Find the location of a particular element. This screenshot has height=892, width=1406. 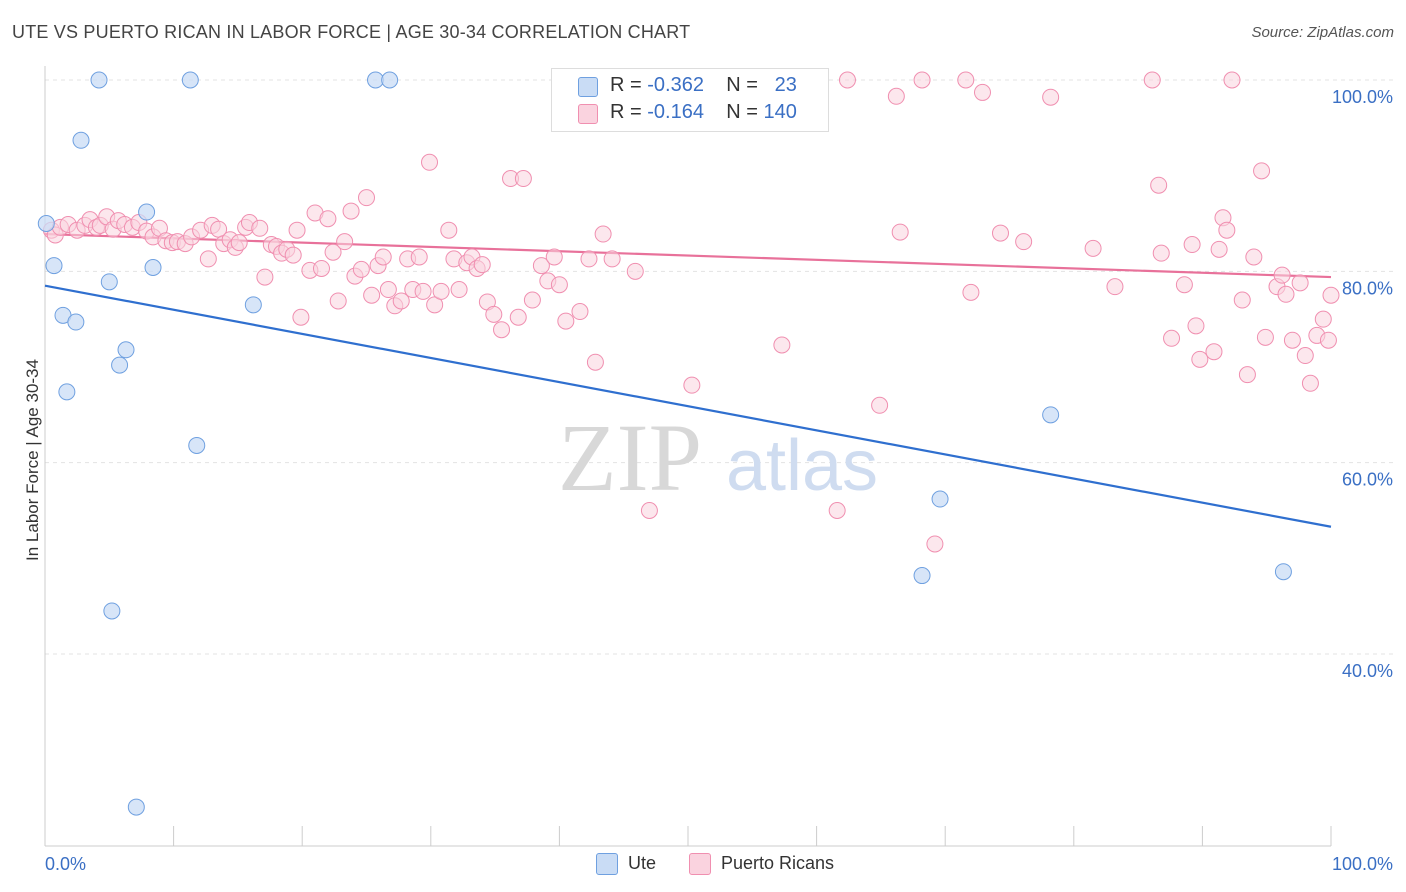

legend-n-value-pr: 140 is located at coordinates (780, 112).